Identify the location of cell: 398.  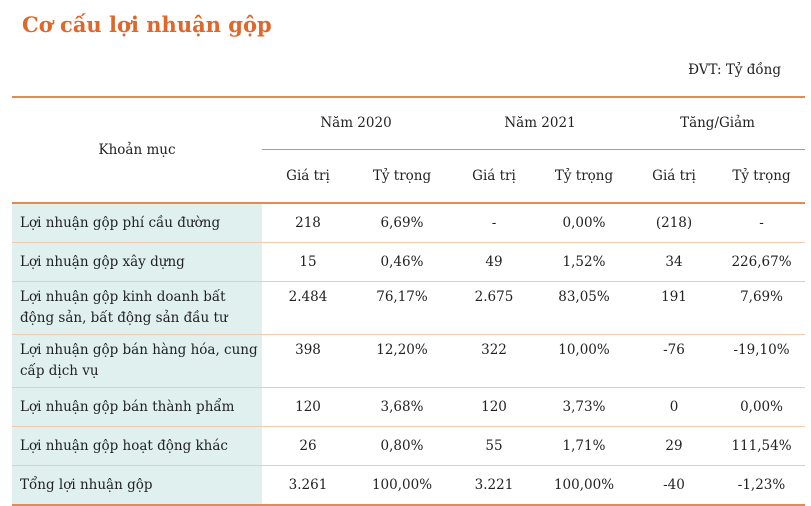
(308, 361).